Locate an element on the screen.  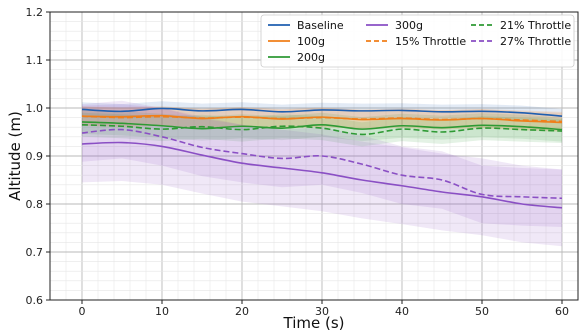
y-tick-label: 1.0 is located at coordinates (35, 108).